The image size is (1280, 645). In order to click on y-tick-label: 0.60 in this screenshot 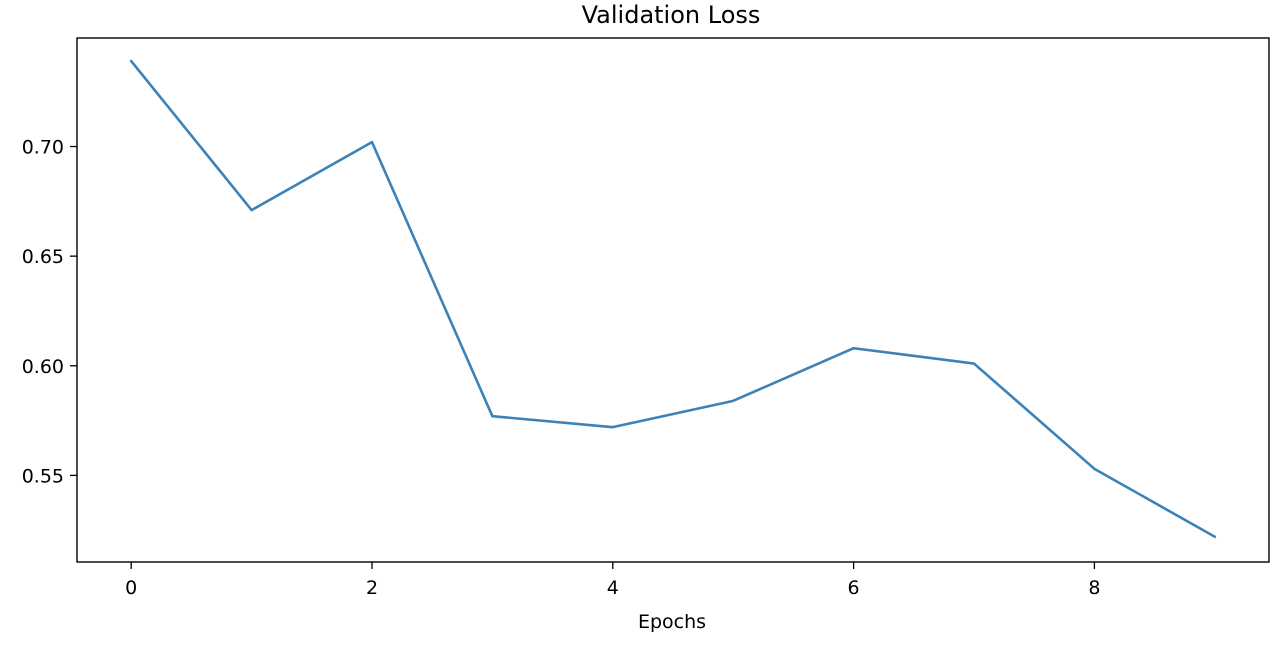, I will do `click(43, 367)`.